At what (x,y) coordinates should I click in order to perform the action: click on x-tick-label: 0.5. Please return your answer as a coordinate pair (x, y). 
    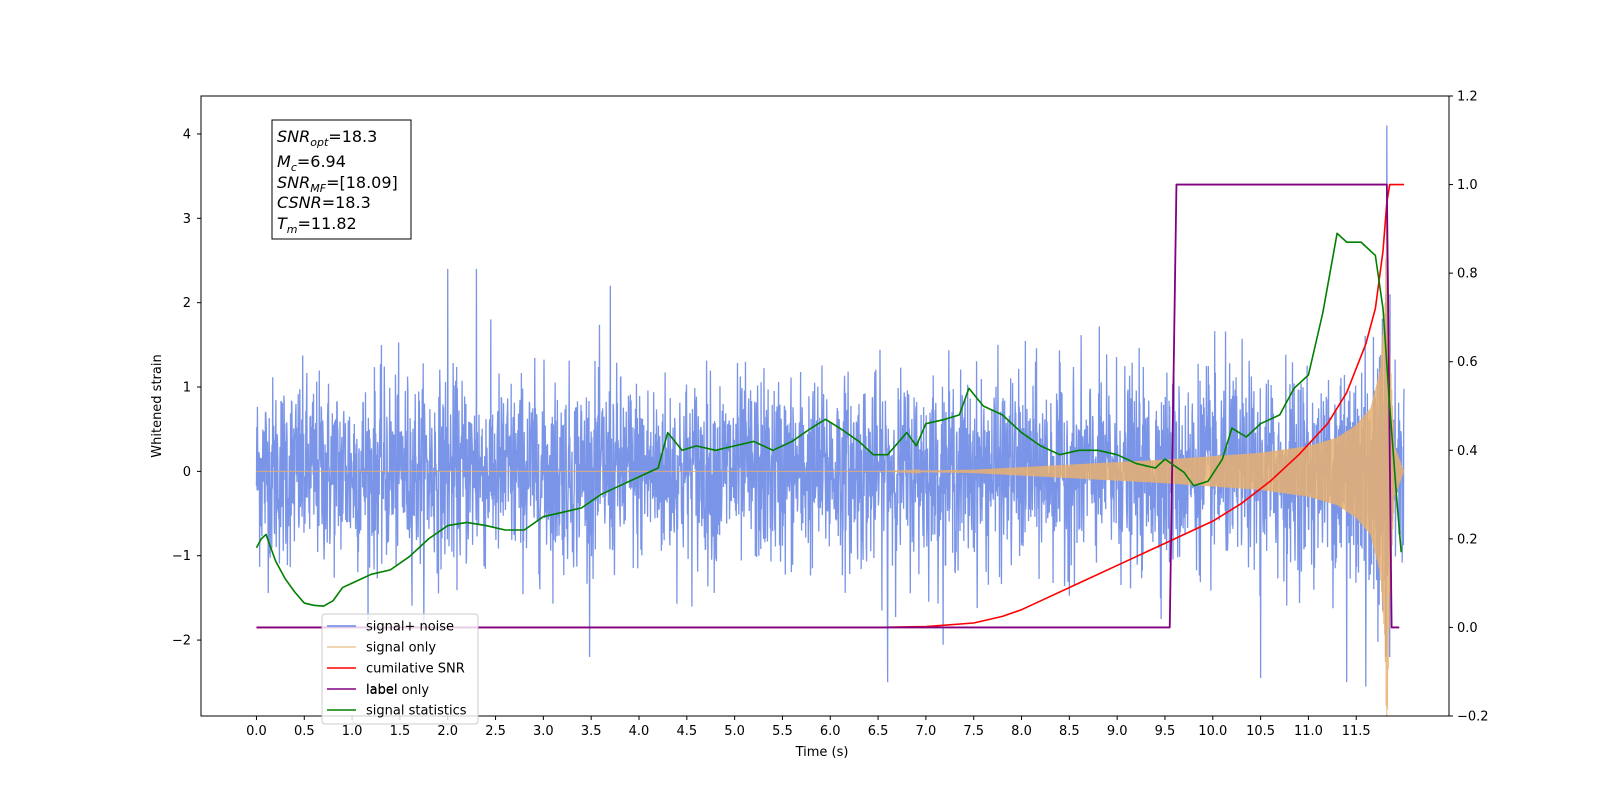
    Looking at the image, I should click on (304, 731).